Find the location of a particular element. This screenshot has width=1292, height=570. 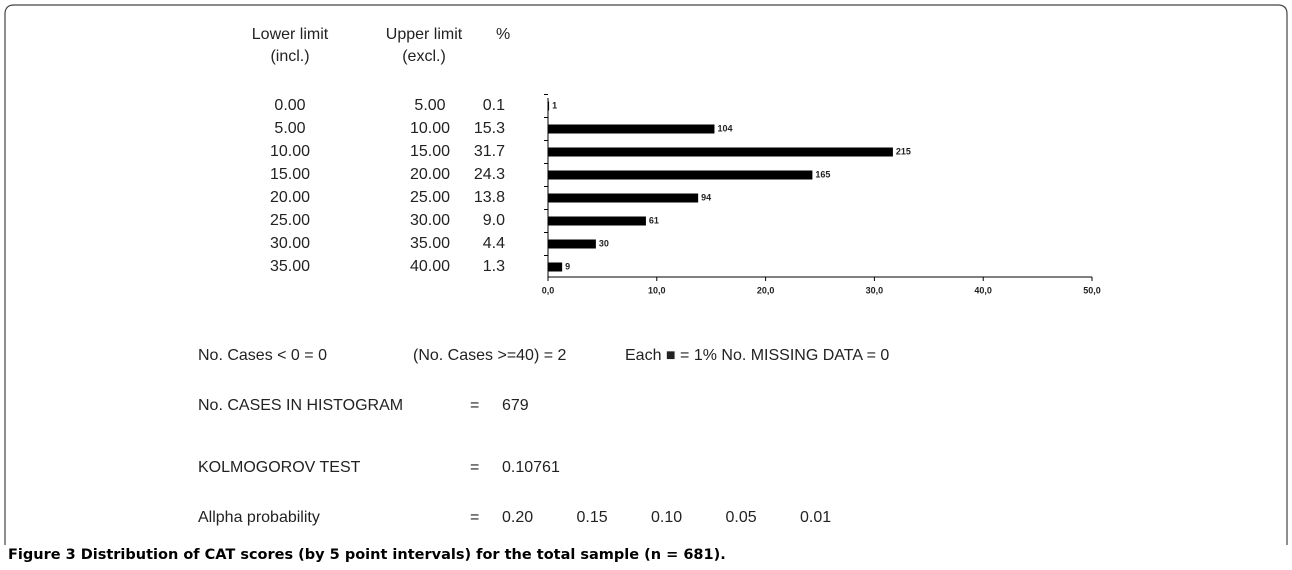

table-cell: 1.3 is located at coordinates (494, 266).